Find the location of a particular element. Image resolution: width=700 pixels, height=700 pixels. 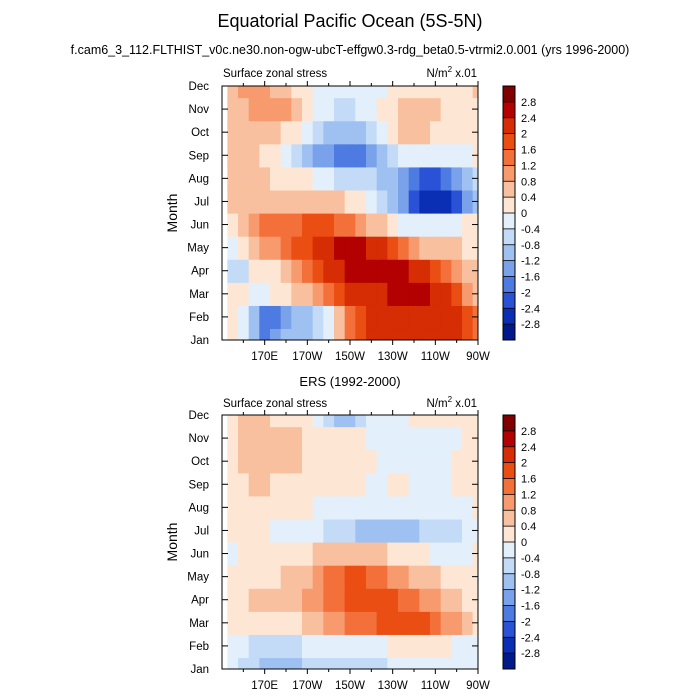

y-tick-label: Feb is located at coordinates (199, 647).